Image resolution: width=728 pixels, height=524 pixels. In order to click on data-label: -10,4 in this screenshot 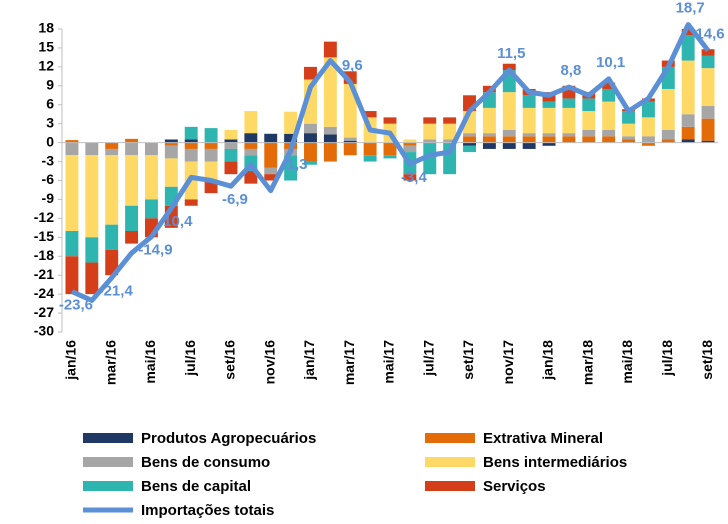, I will do `click(175, 221)`.